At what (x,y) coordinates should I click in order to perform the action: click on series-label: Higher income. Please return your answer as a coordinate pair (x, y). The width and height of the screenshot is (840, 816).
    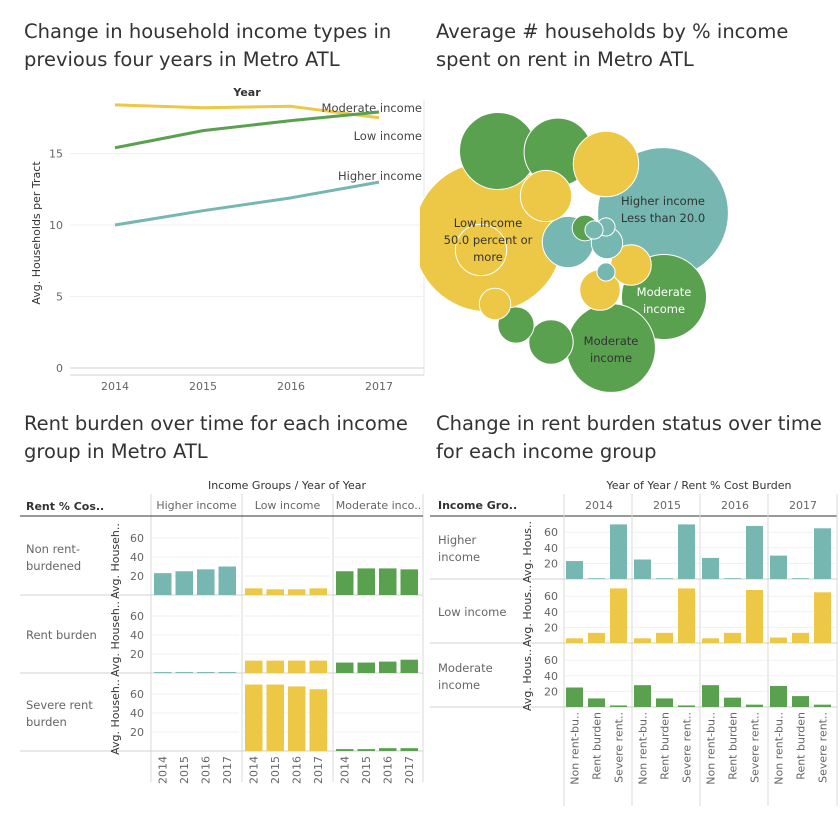
    Looking at the image, I should click on (380, 176).